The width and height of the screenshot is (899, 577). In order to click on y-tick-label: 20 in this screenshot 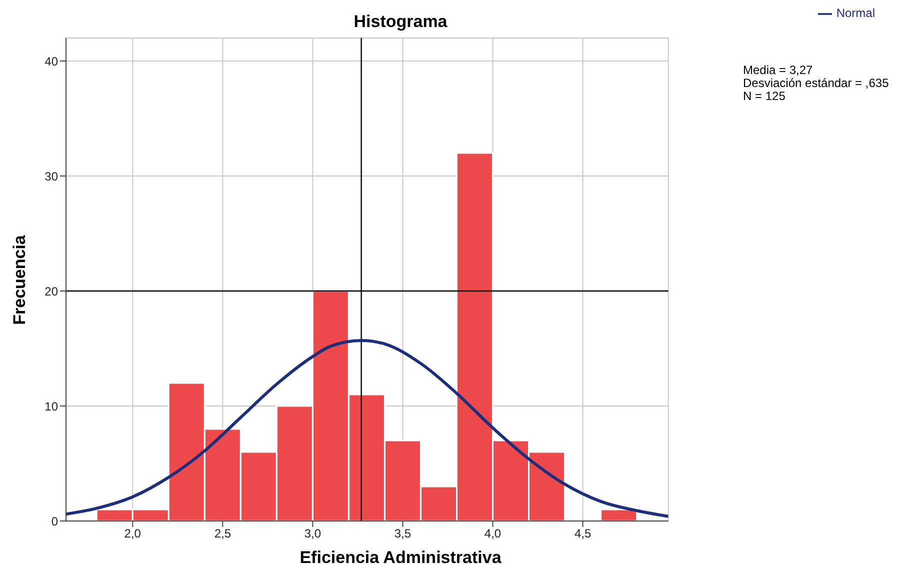, I will do `click(51, 291)`.